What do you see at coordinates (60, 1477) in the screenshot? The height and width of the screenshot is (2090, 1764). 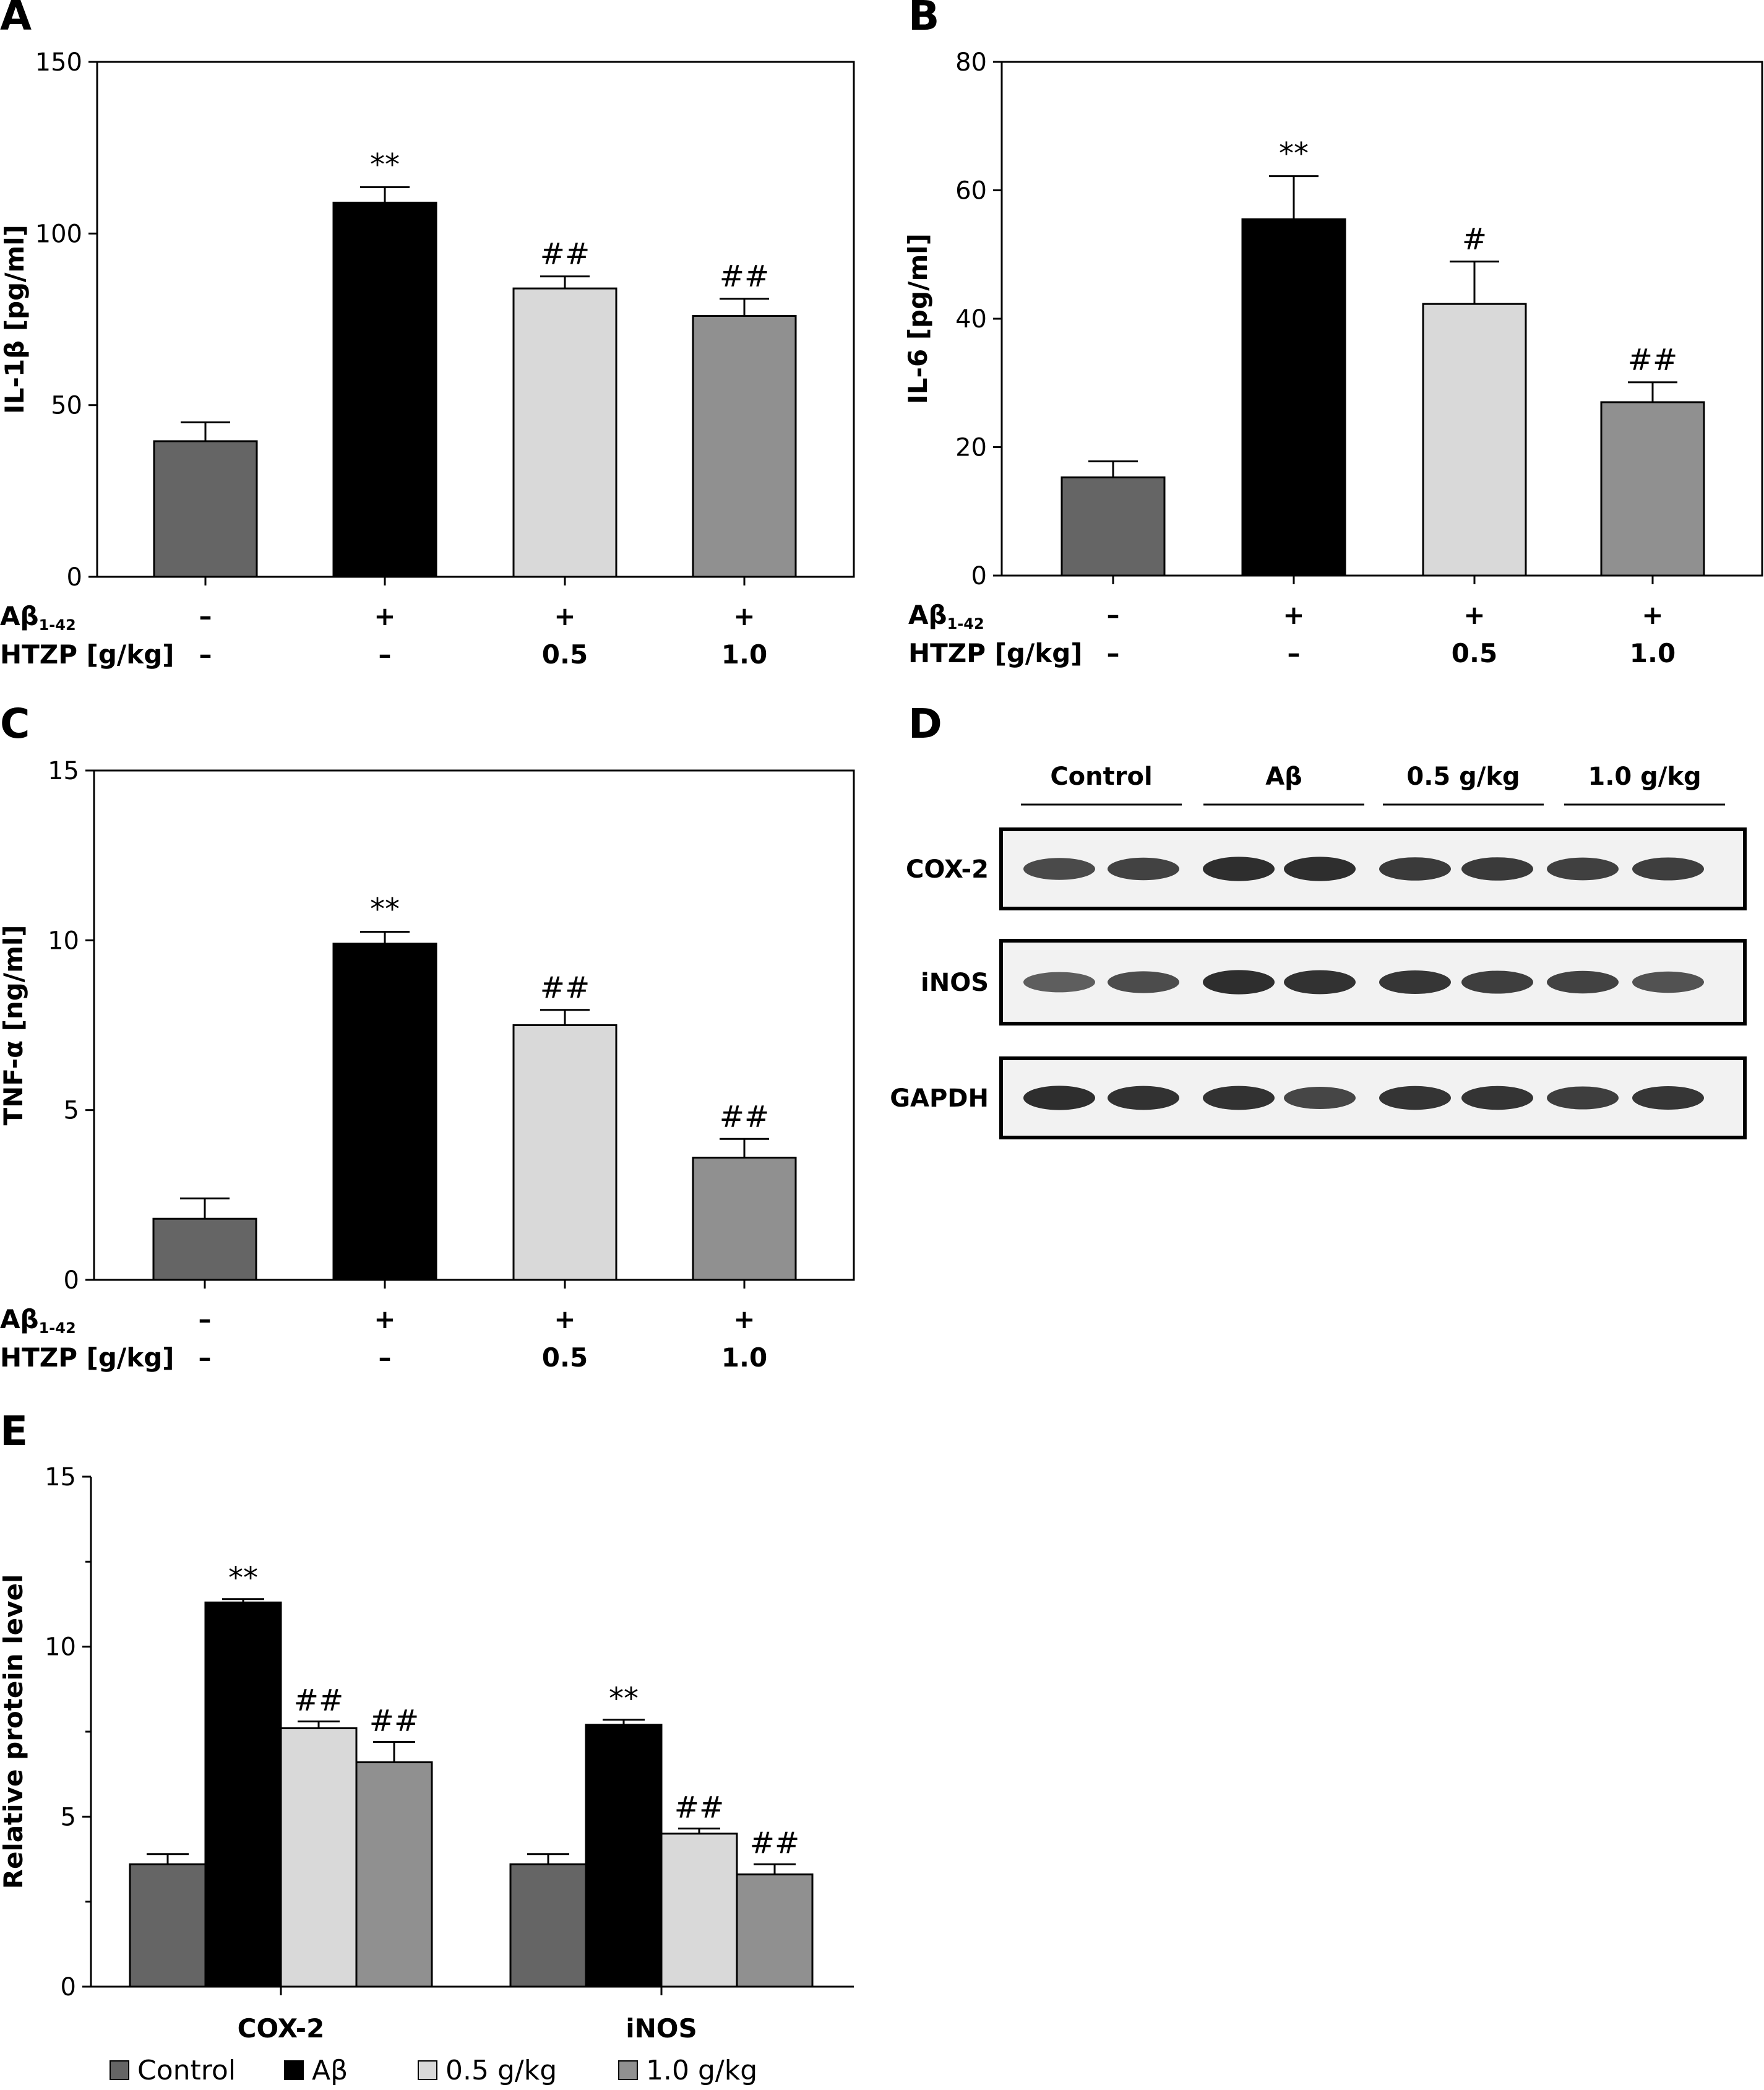 I see `y-tick-label: 15` at bounding box center [60, 1477].